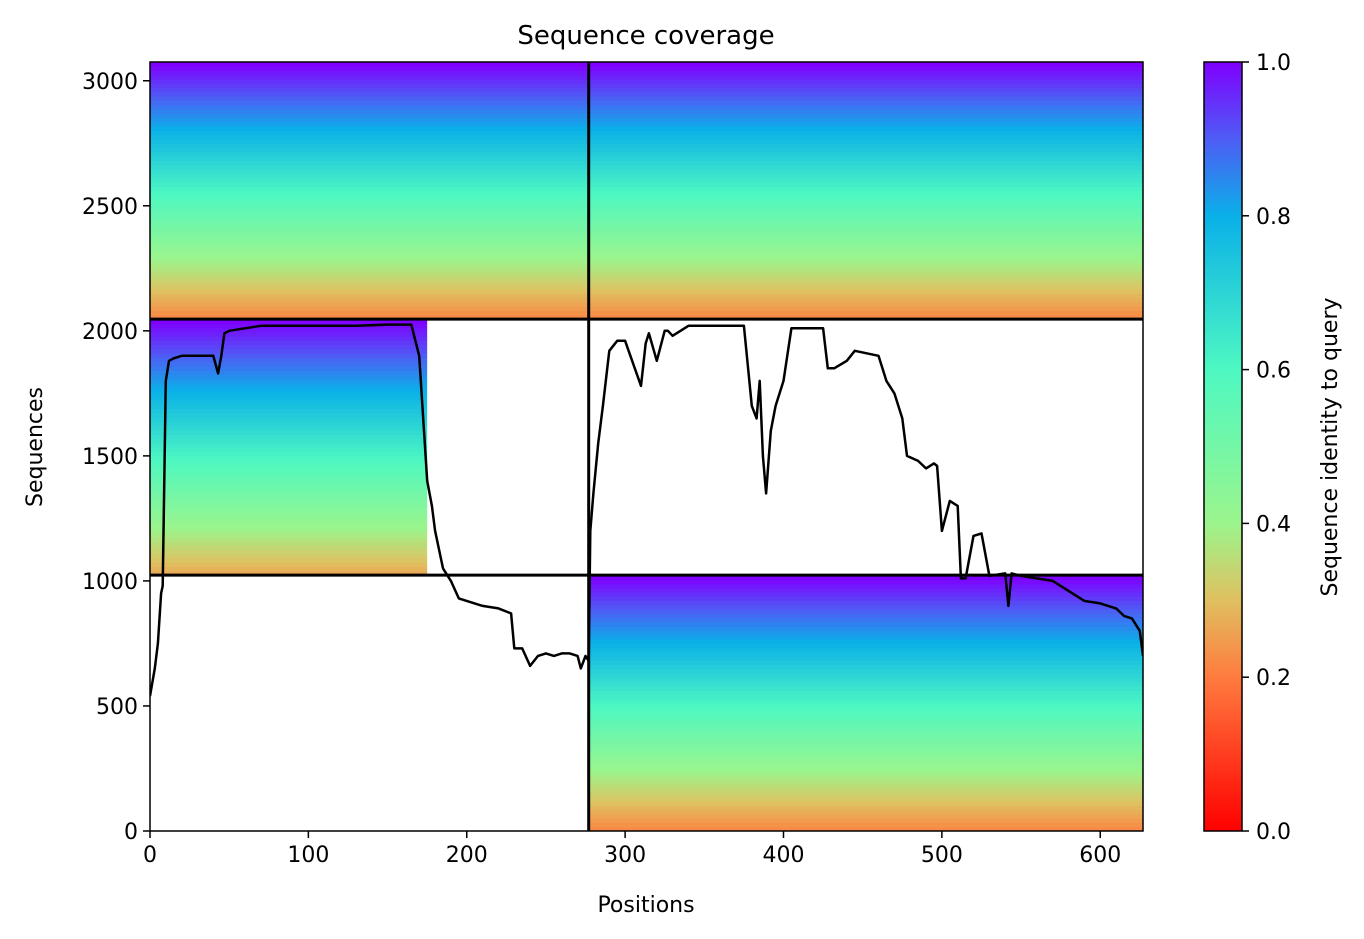  What do you see at coordinates (116, 457) in the screenshot?
I see `y-axis-ticks: 0 500 1000 1500 2000 2500 3000` at bounding box center [116, 457].